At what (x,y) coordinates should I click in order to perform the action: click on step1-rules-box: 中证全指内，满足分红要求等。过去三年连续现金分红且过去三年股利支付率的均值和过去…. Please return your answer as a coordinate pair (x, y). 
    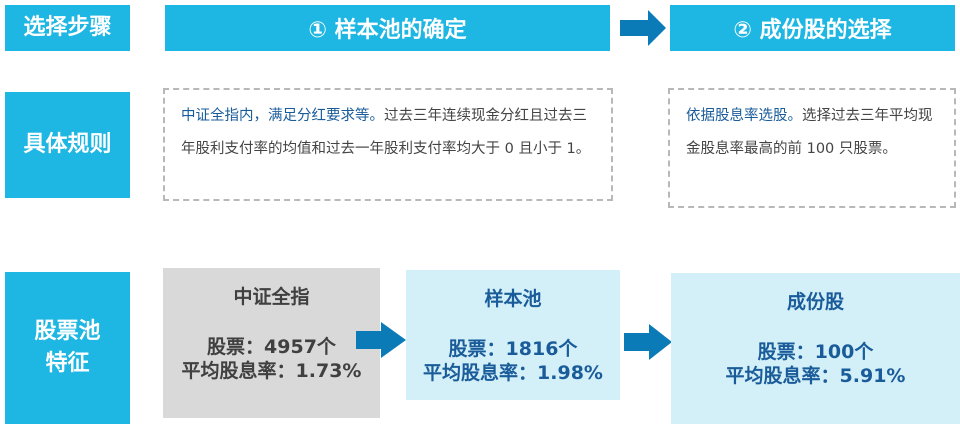
    Looking at the image, I should click on (388, 144).